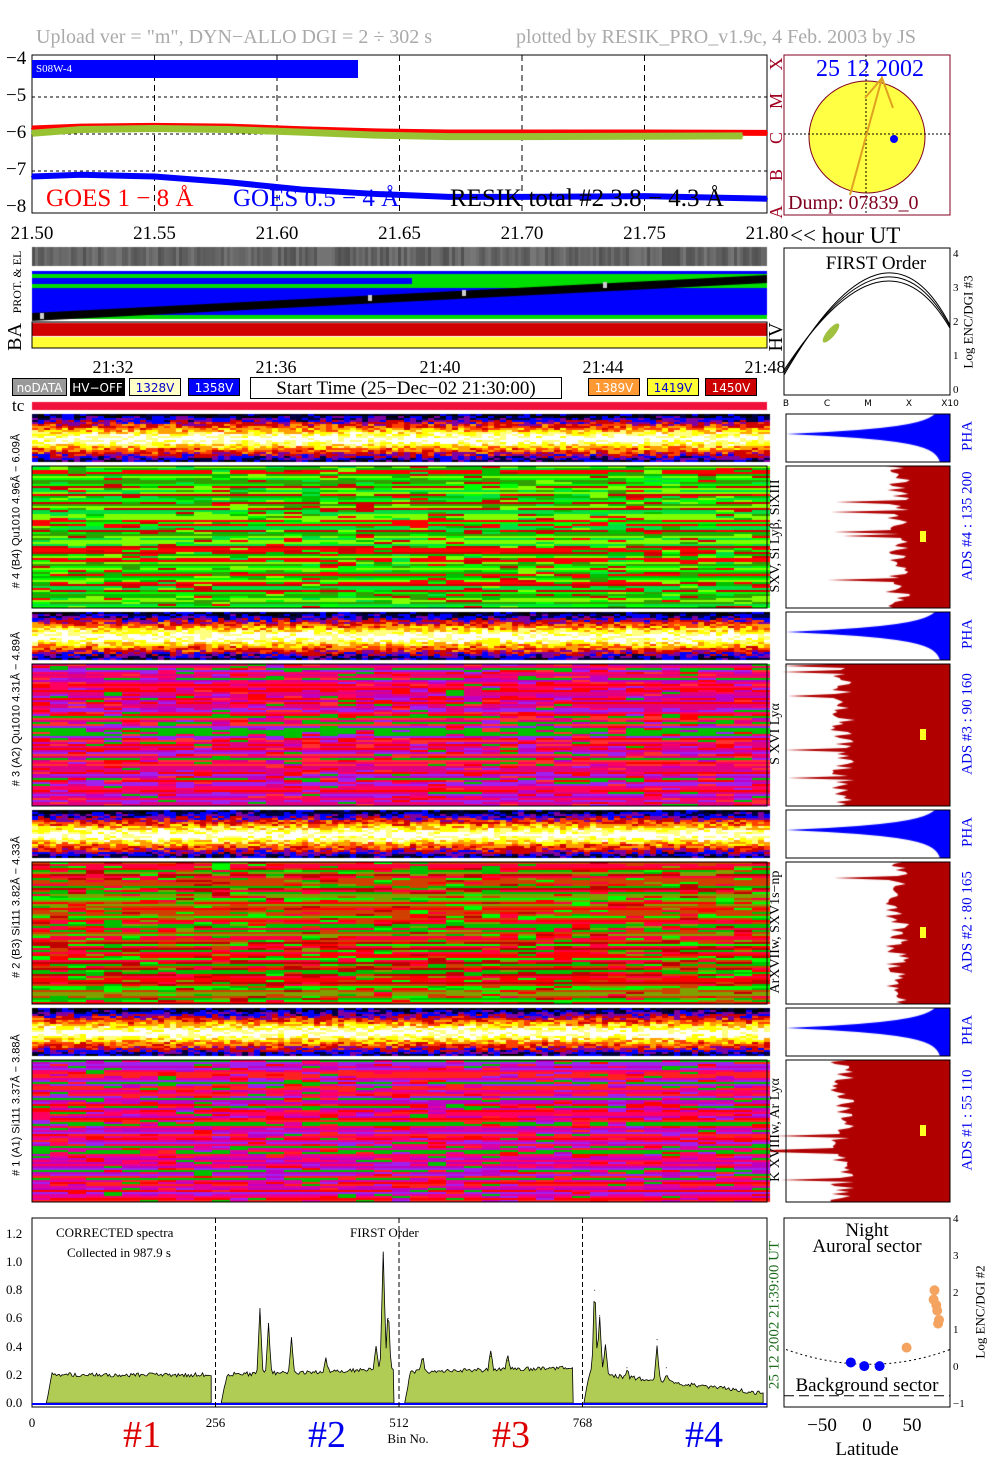 The height and width of the screenshot is (1476, 1004). Describe the element at coordinates (870, 69) in the screenshot. I see `sun-date: 25 12 2002` at that location.